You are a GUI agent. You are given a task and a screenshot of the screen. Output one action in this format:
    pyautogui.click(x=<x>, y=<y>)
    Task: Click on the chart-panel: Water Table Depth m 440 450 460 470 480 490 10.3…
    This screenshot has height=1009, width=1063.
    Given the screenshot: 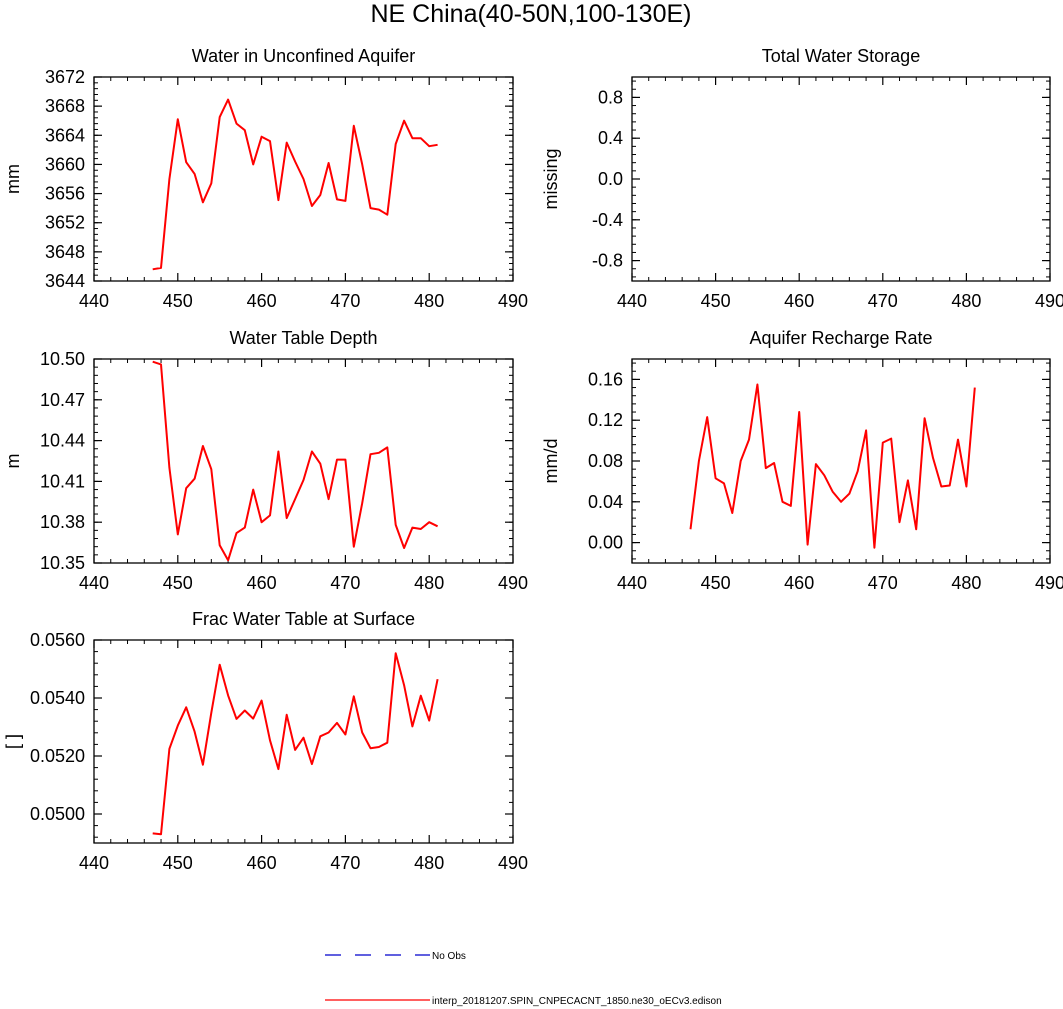 What is the action you would take?
    pyautogui.click(x=265, y=460)
    